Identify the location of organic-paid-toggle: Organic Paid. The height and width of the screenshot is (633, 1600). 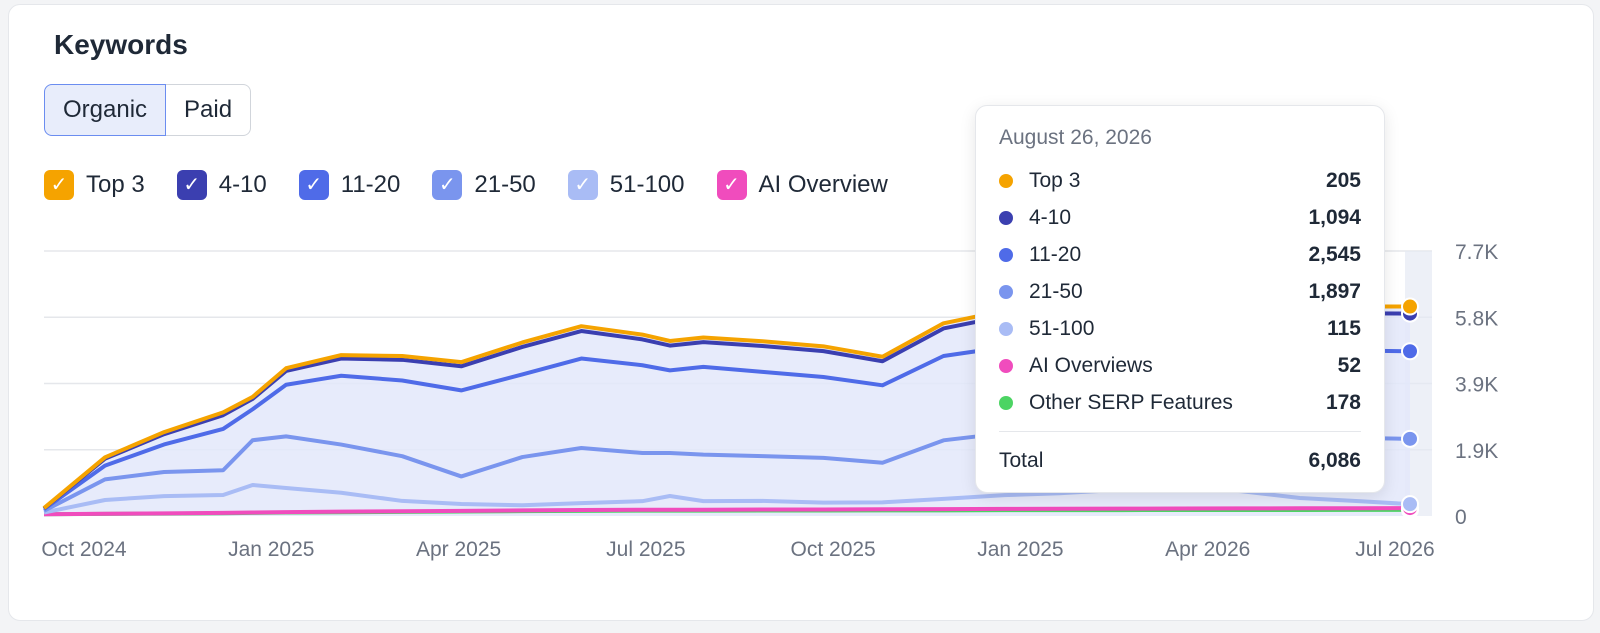
(148, 110).